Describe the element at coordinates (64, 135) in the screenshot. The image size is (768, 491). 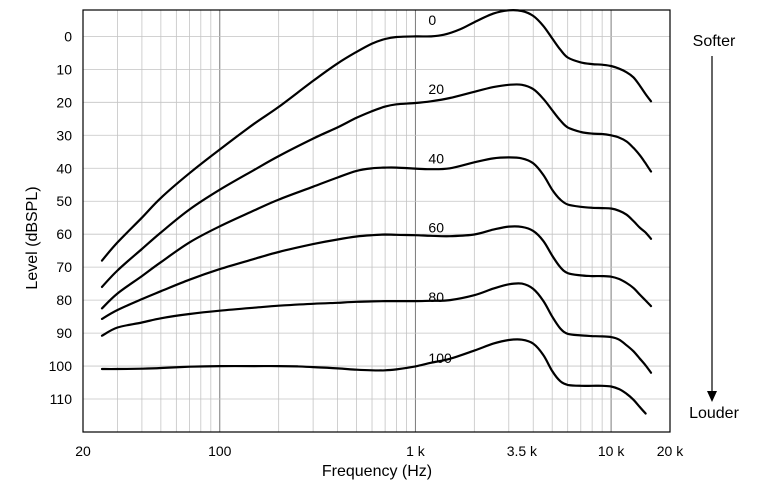
I see `y-tick-label: 30` at that location.